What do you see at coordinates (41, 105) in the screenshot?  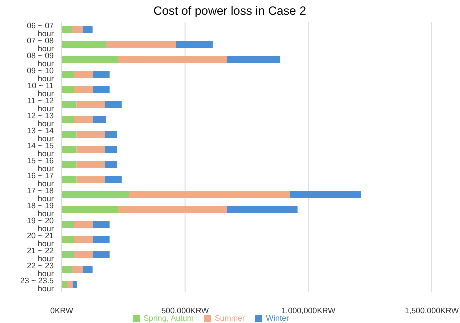 I see `y-tick-label: 11 ~ 12 hour` at bounding box center [41, 105].